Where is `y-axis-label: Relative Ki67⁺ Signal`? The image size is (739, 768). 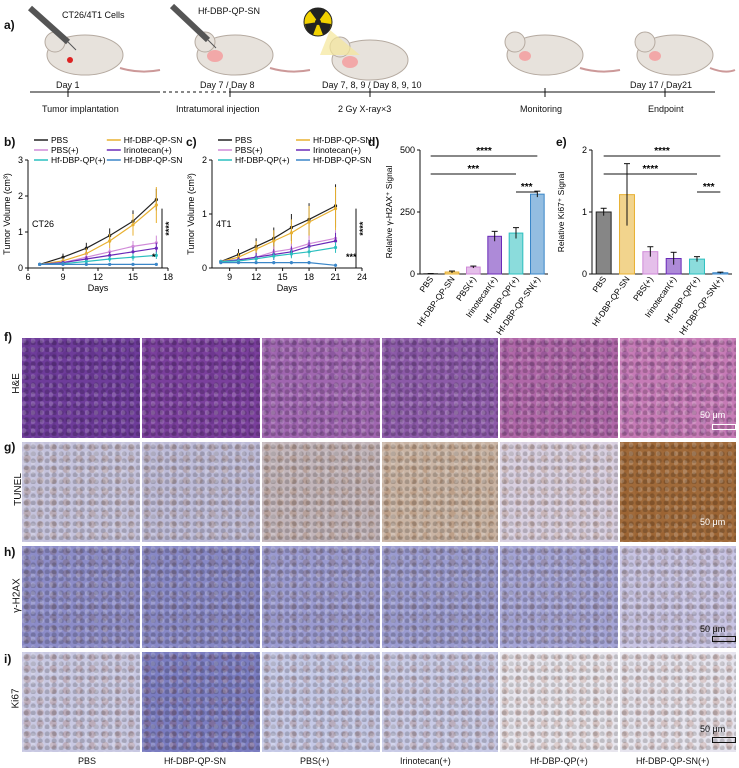 y-axis-label: Relative Ki67⁺ Signal is located at coordinates (561, 212).